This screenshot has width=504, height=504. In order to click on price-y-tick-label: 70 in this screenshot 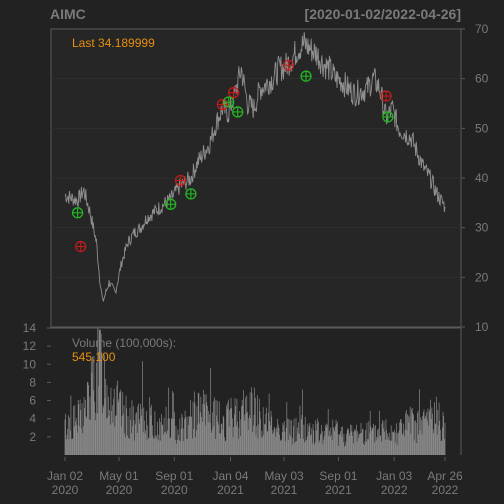, I will do `click(482, 29)`.